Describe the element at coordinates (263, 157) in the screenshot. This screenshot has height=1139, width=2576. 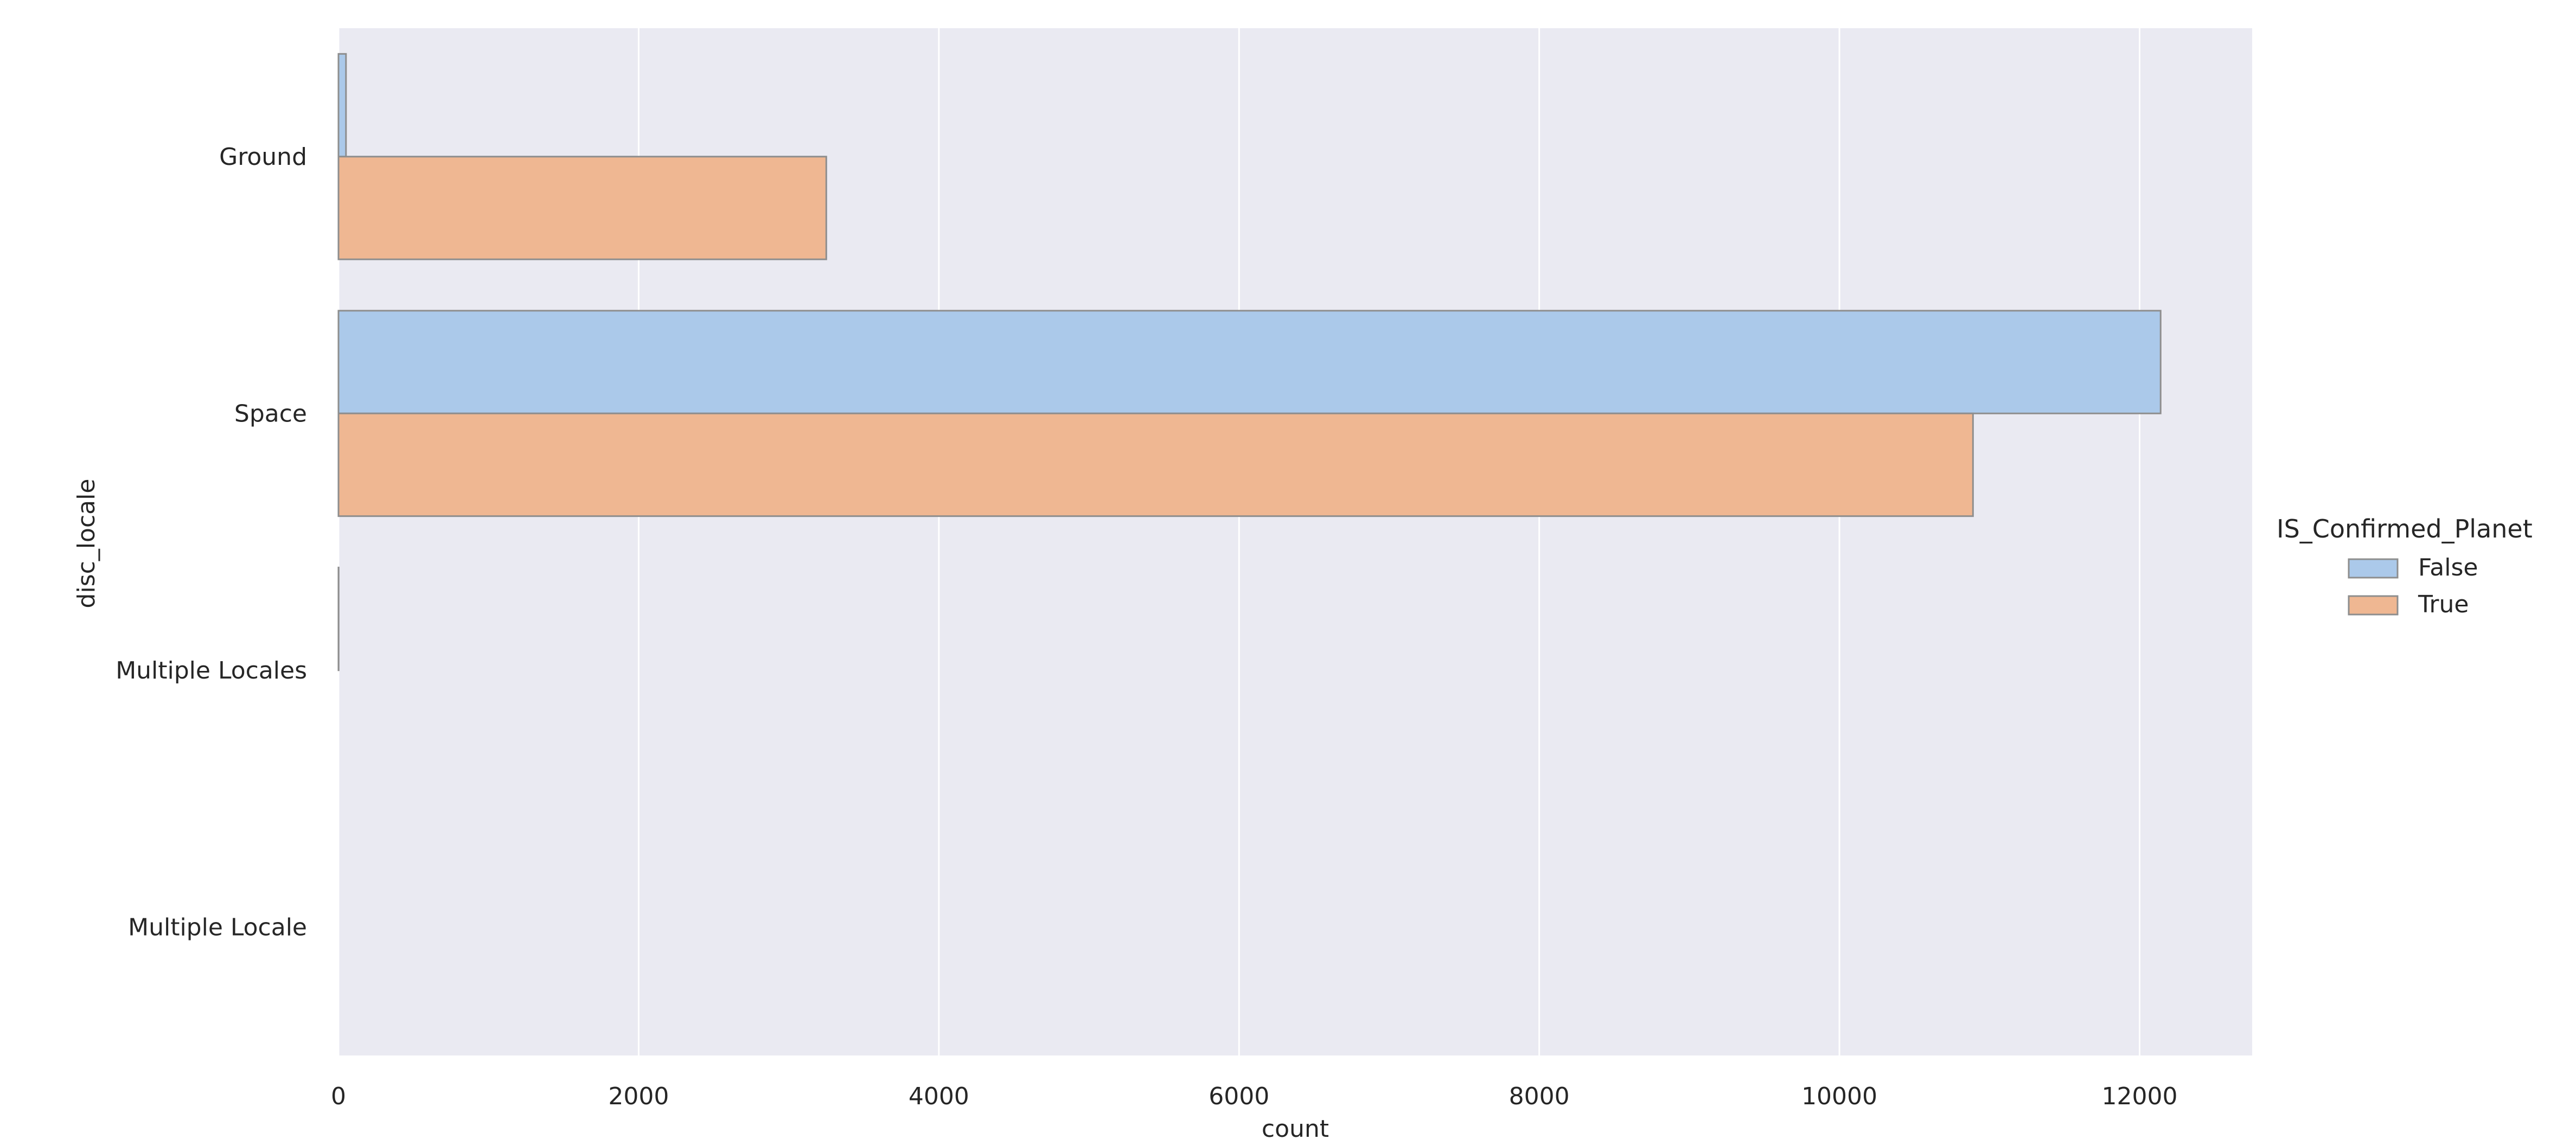
I see `y-tick-label: Ground` at that location.